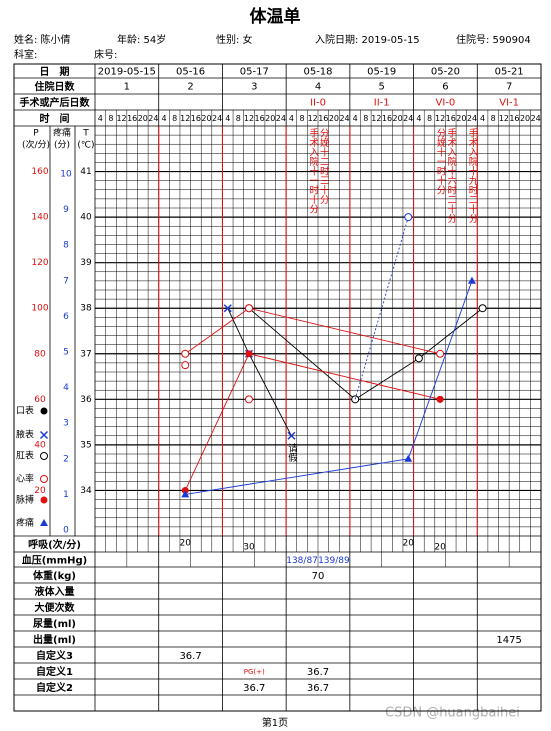  I want to click on legend-label: 肛表, so click(25, 456).